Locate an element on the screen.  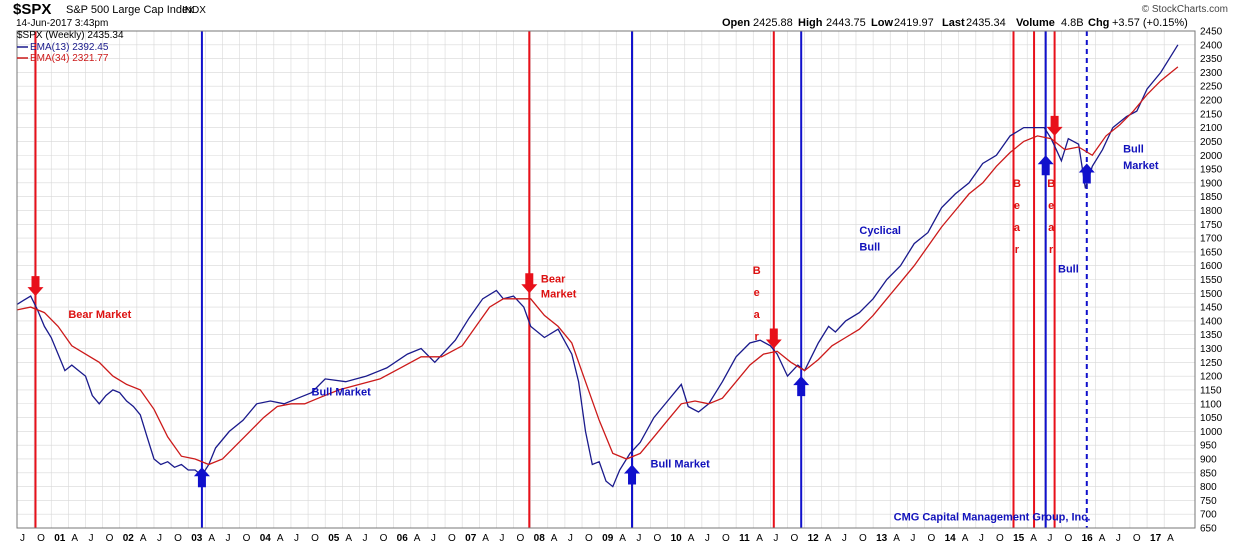
y-tick-label: 1100 is located at coordinates (1211, 404).